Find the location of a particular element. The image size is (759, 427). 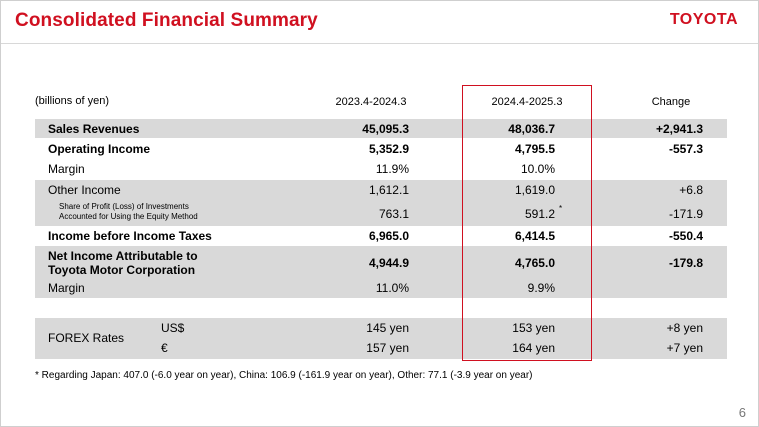

value-fy2024: 1,612.1 is located at coordinates (388, 190).